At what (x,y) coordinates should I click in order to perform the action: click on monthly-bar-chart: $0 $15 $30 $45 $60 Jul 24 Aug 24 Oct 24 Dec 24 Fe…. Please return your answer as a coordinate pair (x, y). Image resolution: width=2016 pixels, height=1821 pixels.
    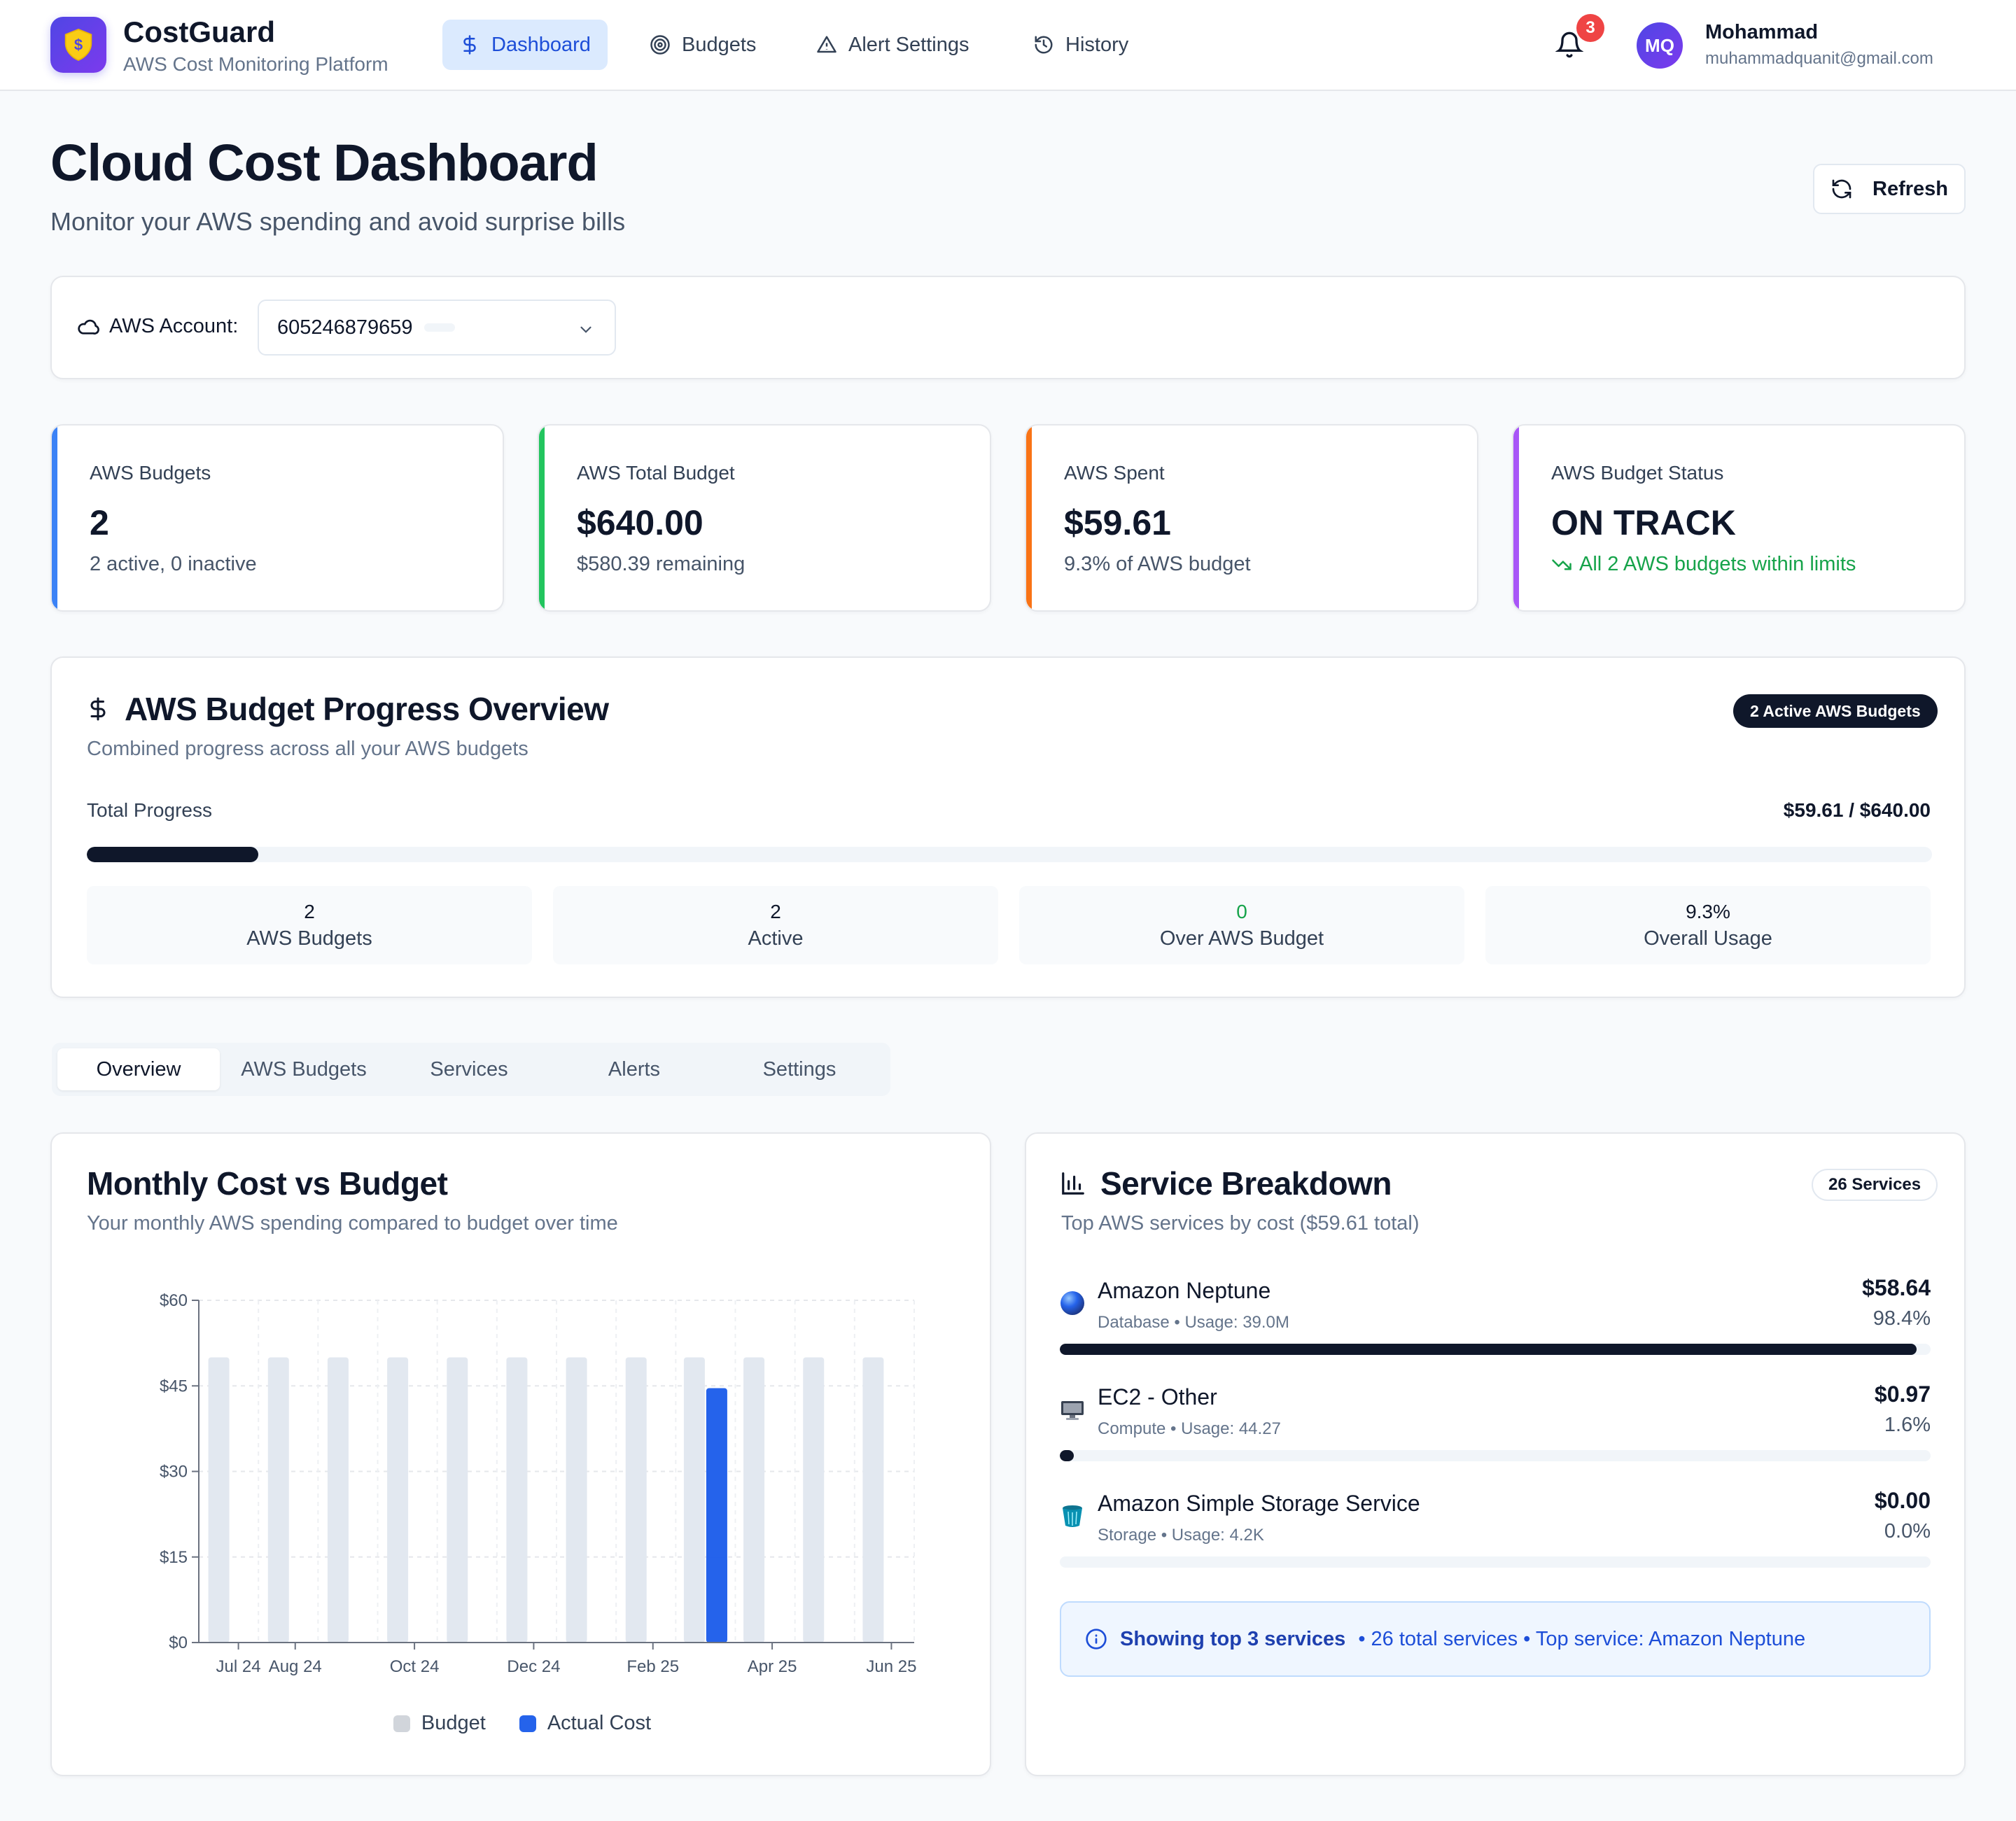
    Looking at the image, I should click on (538, 1483).